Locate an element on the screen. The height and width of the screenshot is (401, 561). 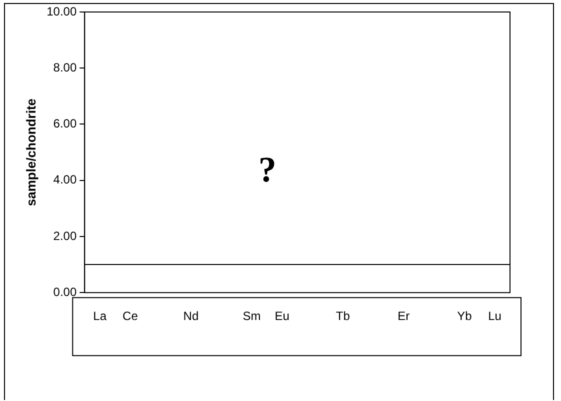
y-tick-label: 10.00 is located at coordinates (61, 11).